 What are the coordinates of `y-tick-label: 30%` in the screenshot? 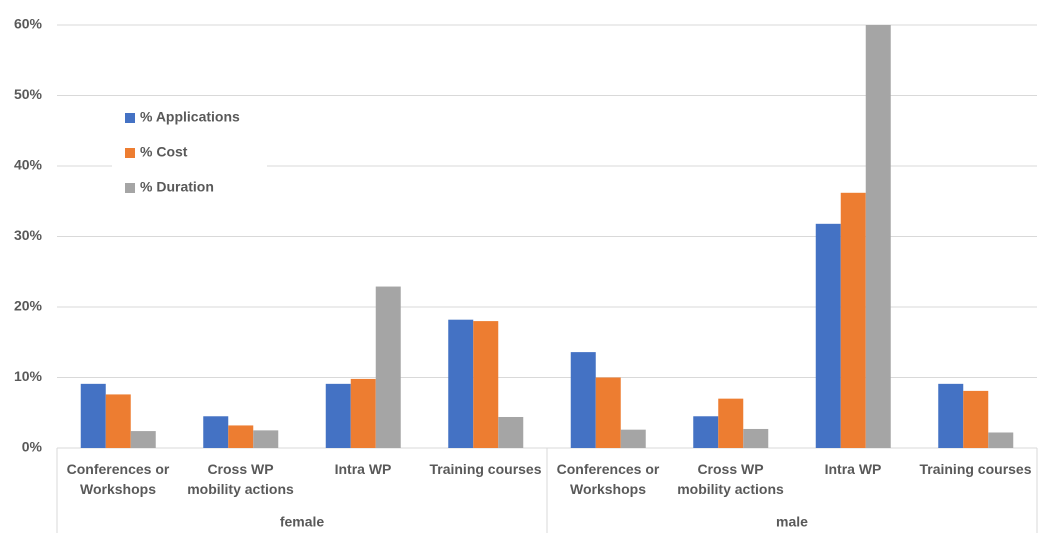 It's located at (28, 235).